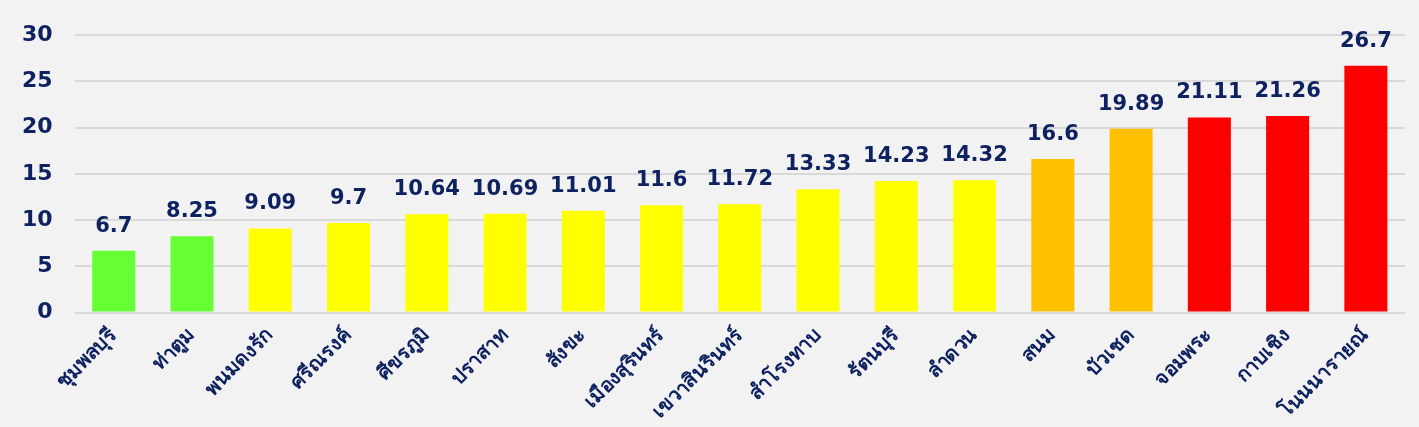  Describe the element at coordinates (426, 188) in the screenshot. I see `data-label: 10.64` at that location.